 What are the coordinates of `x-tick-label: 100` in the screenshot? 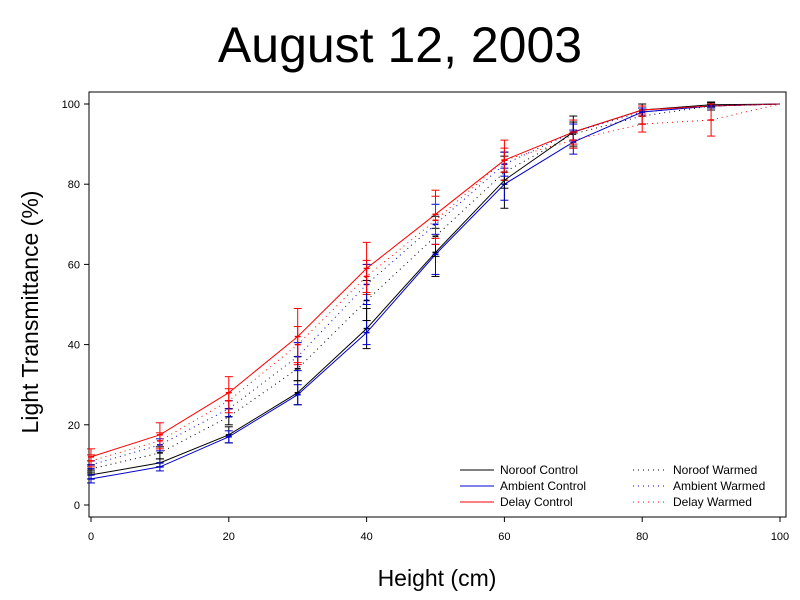 It's located at (780, 537).